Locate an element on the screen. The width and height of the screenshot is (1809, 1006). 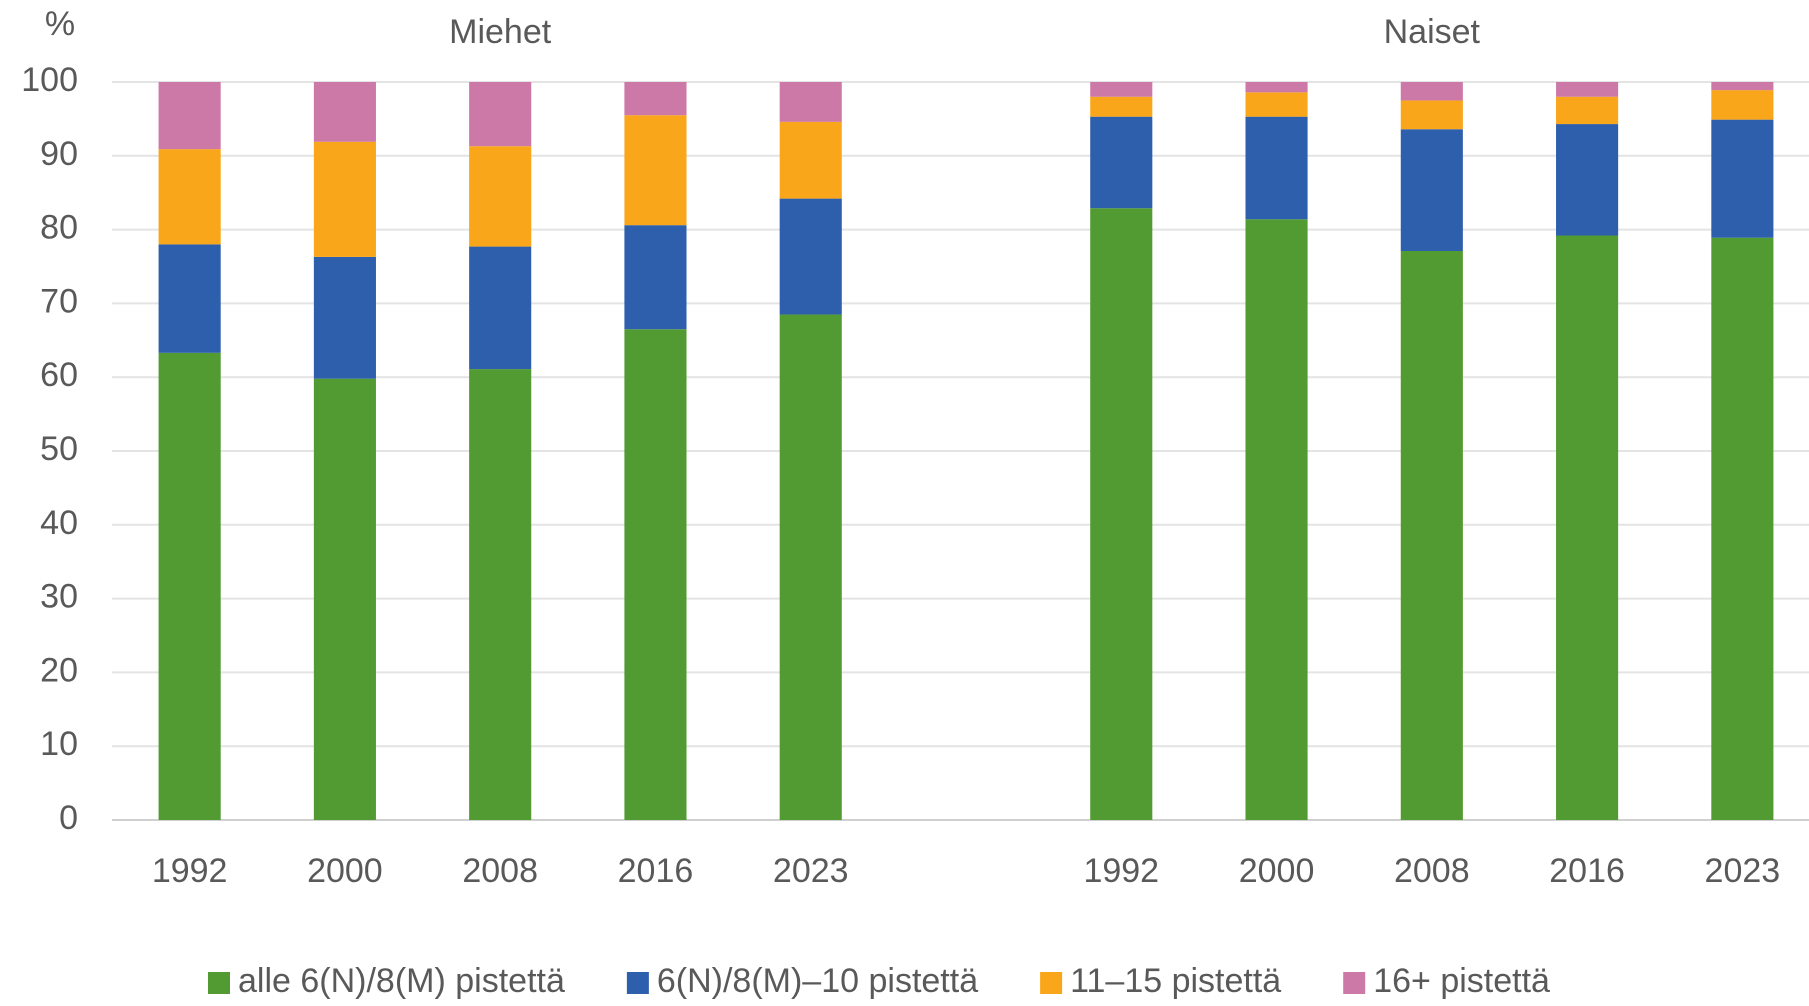
y-tick-label: 10 is located at coordinates (59, 744).